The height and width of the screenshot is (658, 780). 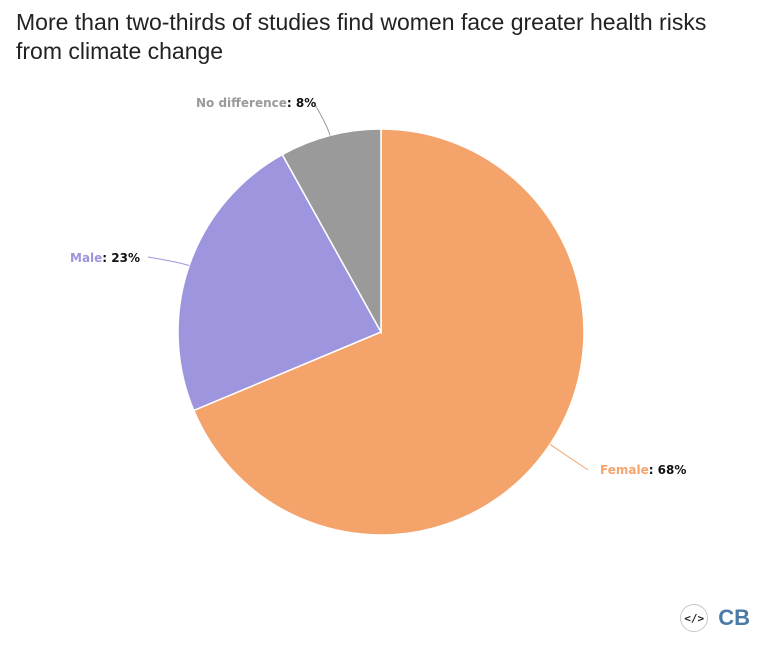 I want to click on slice-label-value: : 8%, so click(x=301, y=103).